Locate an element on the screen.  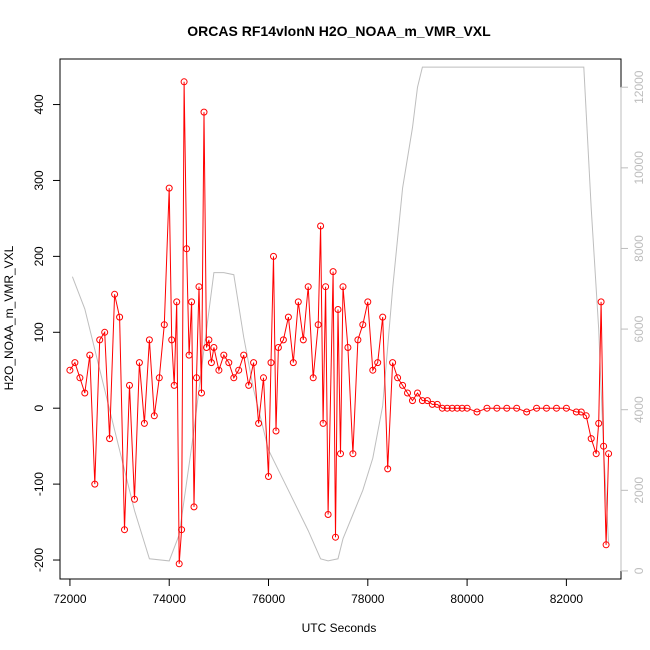
y-tick-label: 200 is located at coordinates (39, 256).